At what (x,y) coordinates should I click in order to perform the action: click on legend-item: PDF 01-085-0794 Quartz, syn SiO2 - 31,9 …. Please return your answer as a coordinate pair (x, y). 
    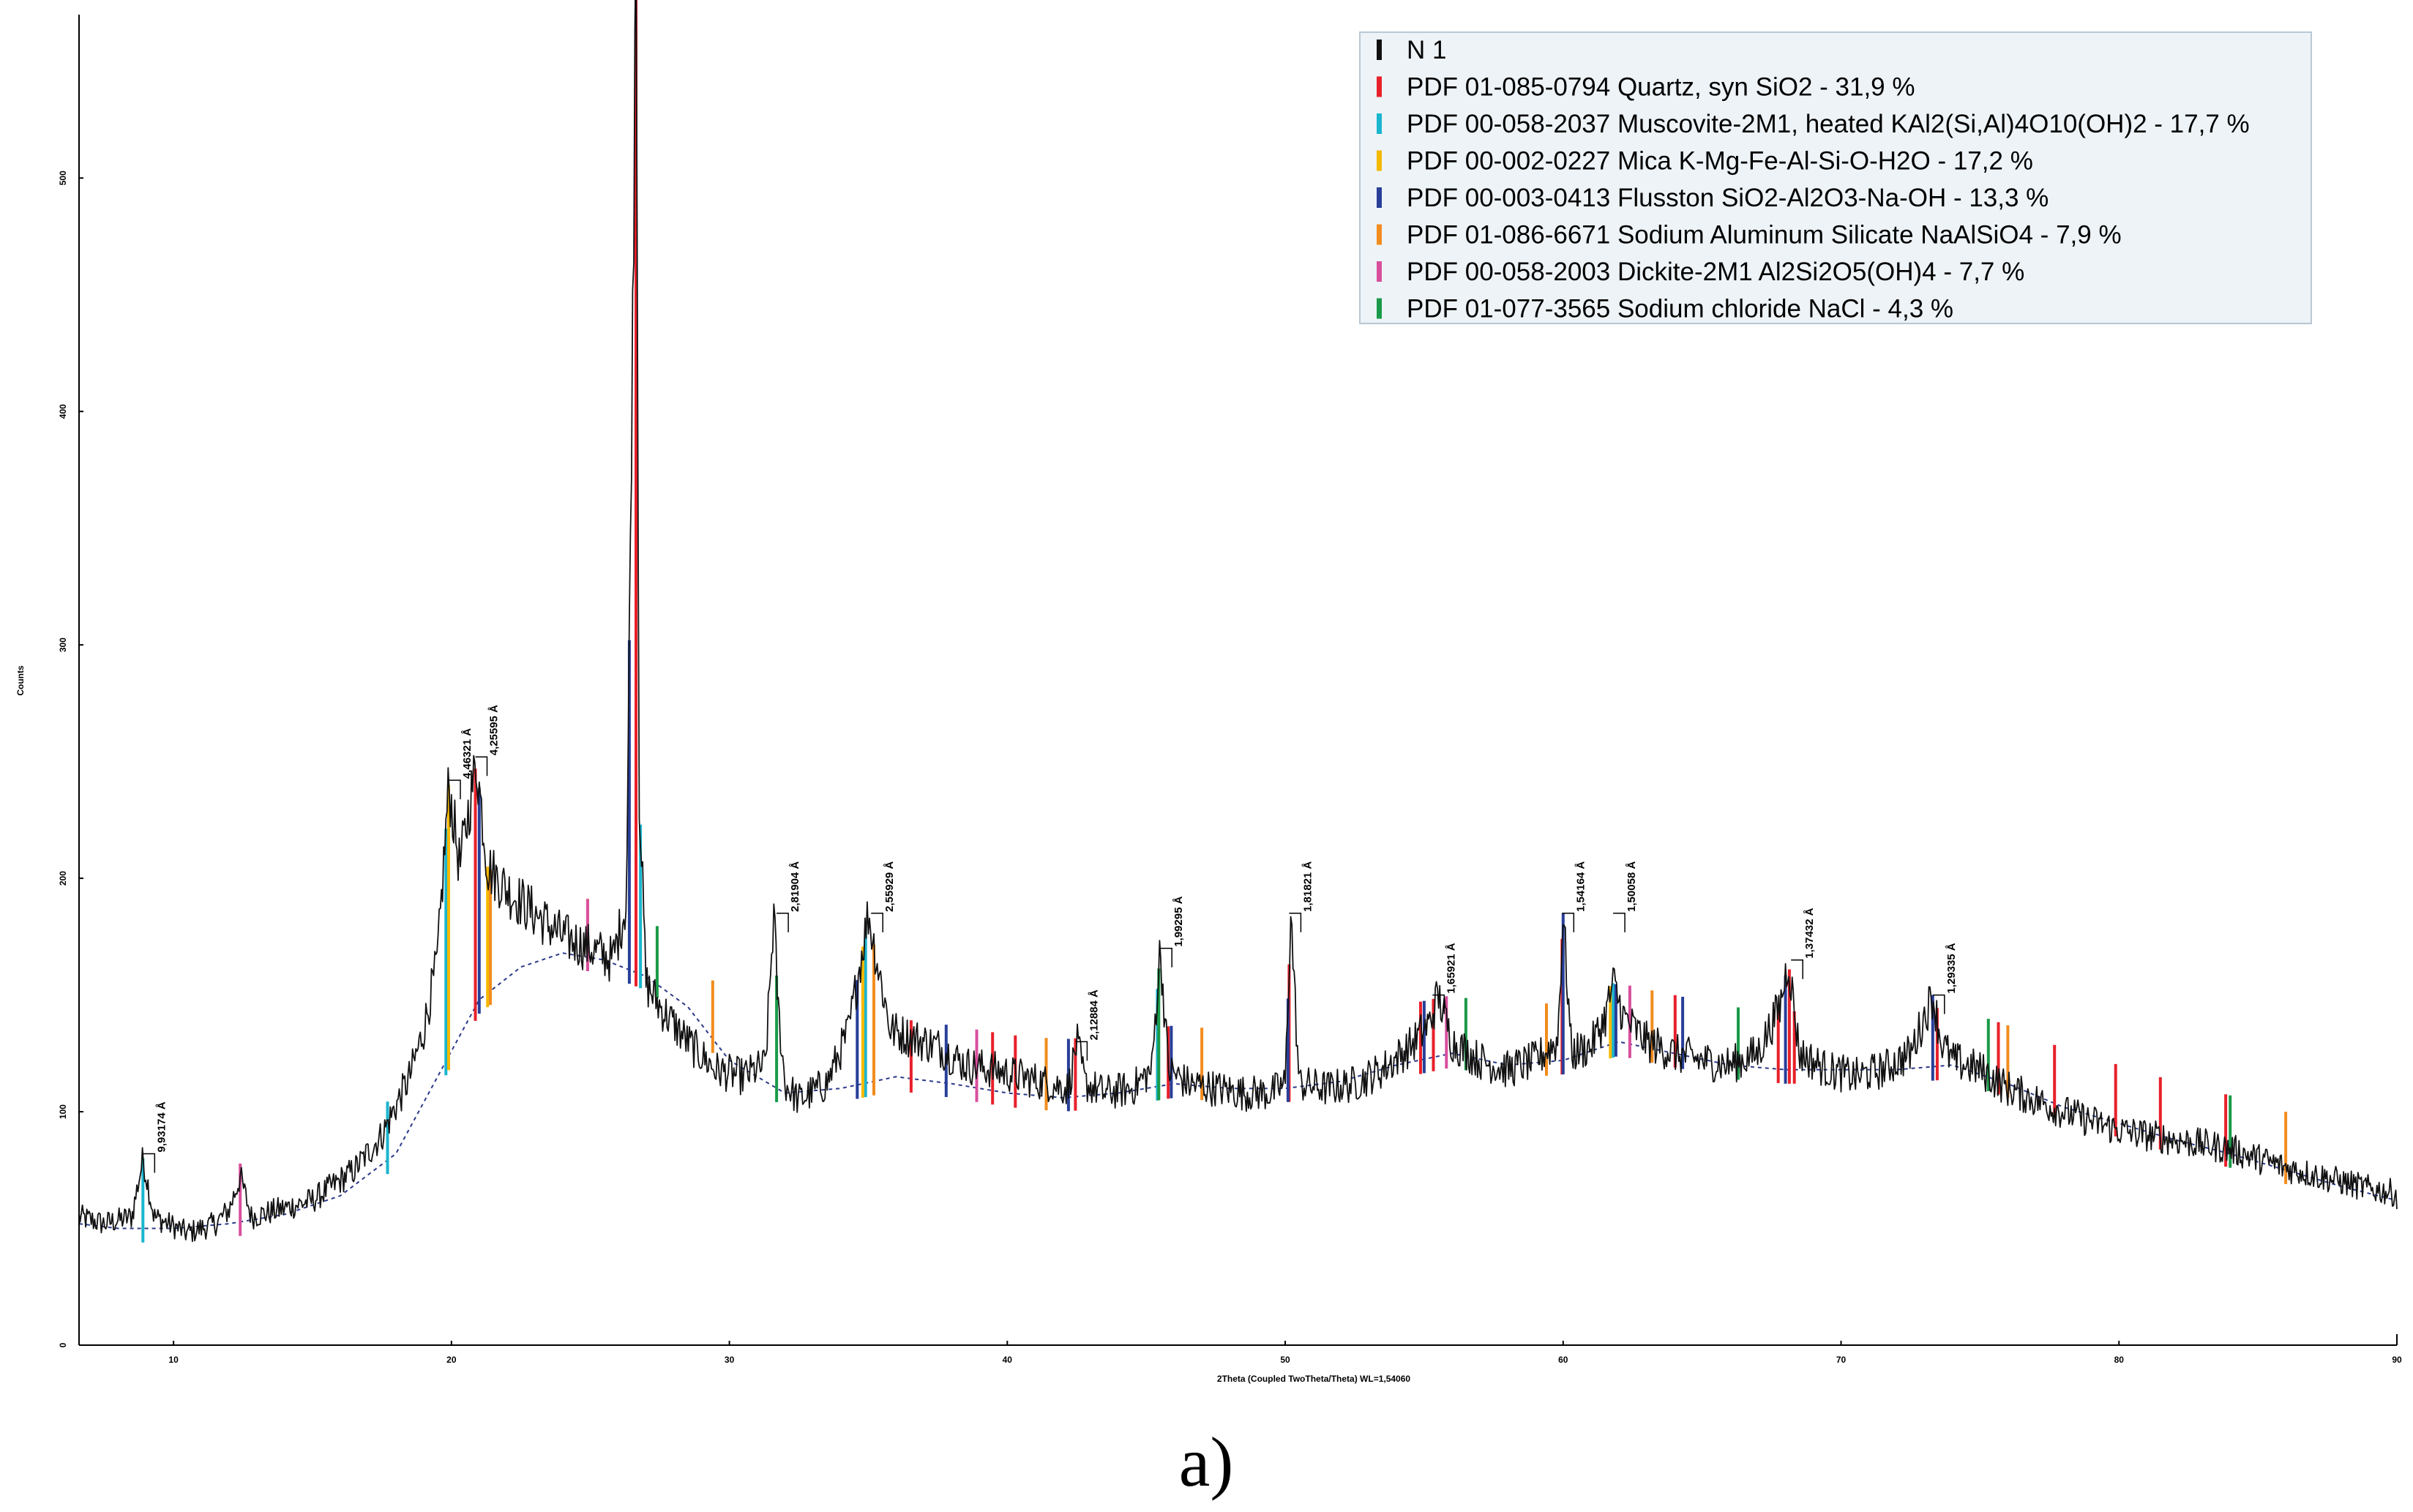
    Looking at the image, I should click on (1646, 87).